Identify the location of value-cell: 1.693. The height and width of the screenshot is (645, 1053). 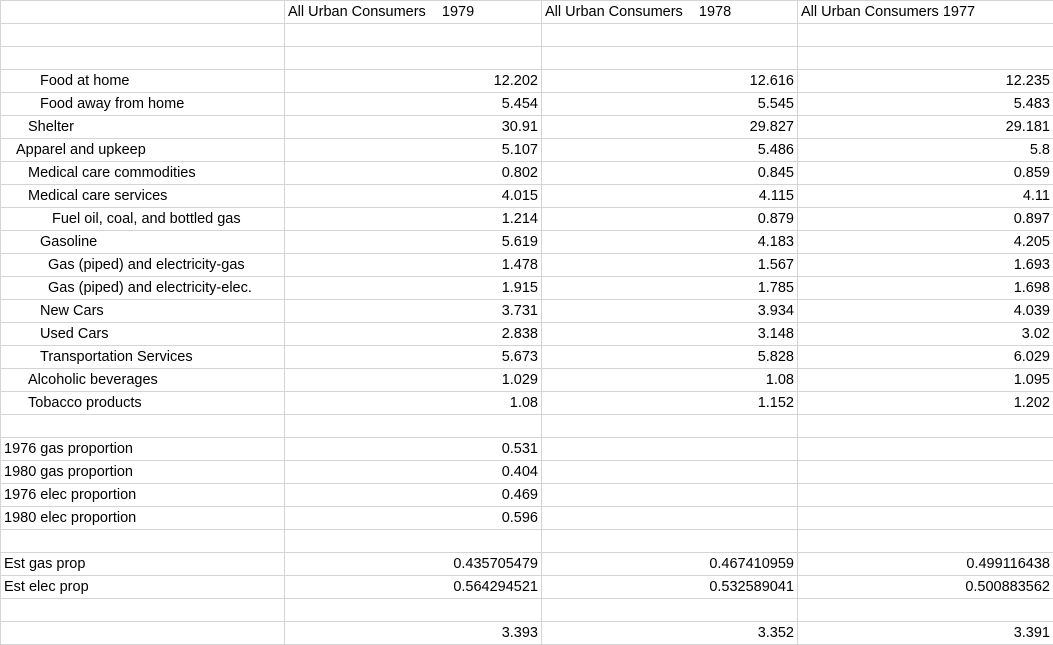
(925, 265).